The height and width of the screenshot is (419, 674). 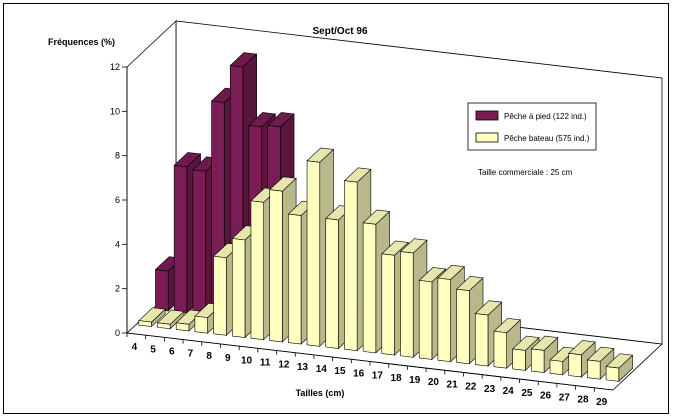 I want to click on x-tick-label: 6, so click(x=172, y=351).